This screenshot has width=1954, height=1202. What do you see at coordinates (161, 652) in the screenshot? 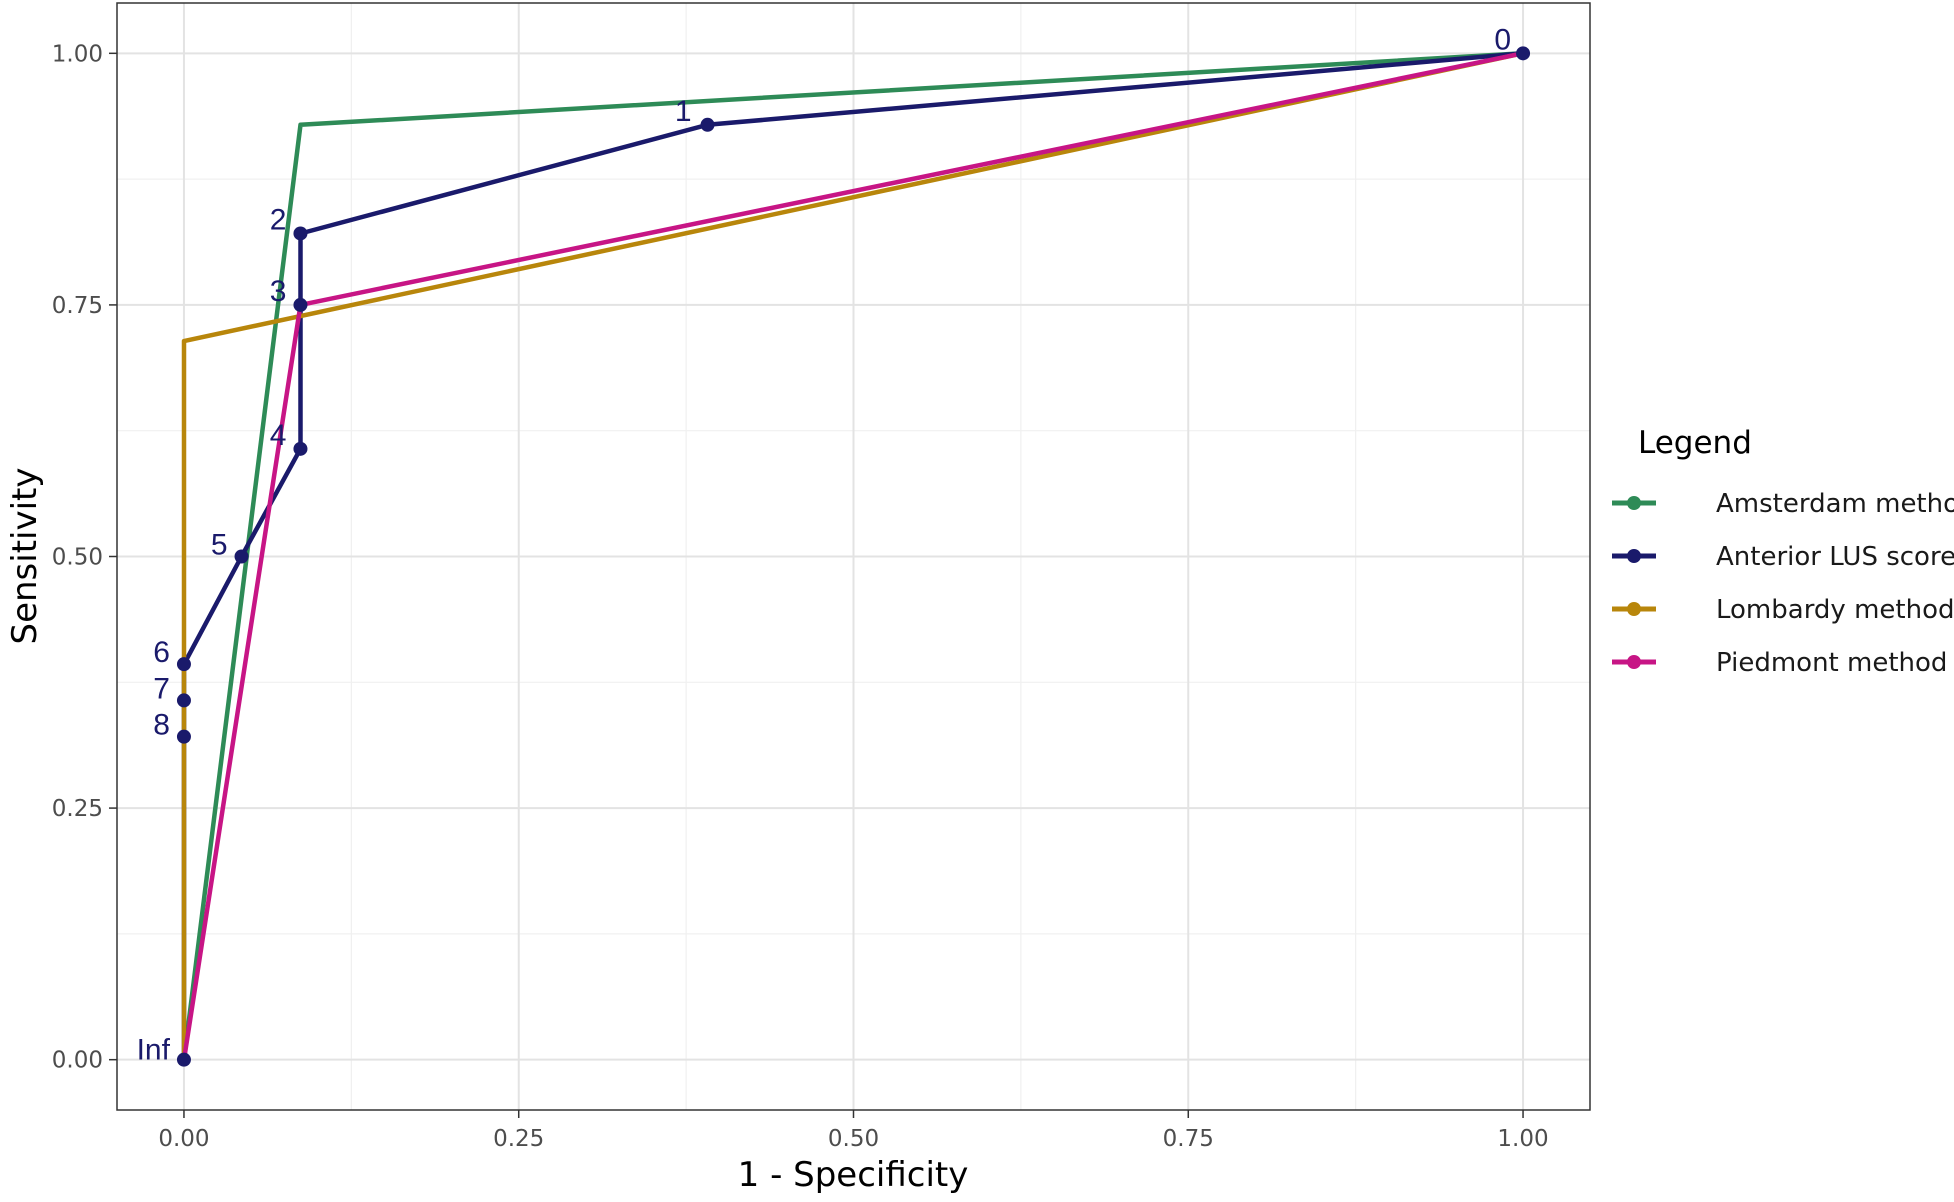
I see `threshold-label: 6` at bounding box center [161, 652].